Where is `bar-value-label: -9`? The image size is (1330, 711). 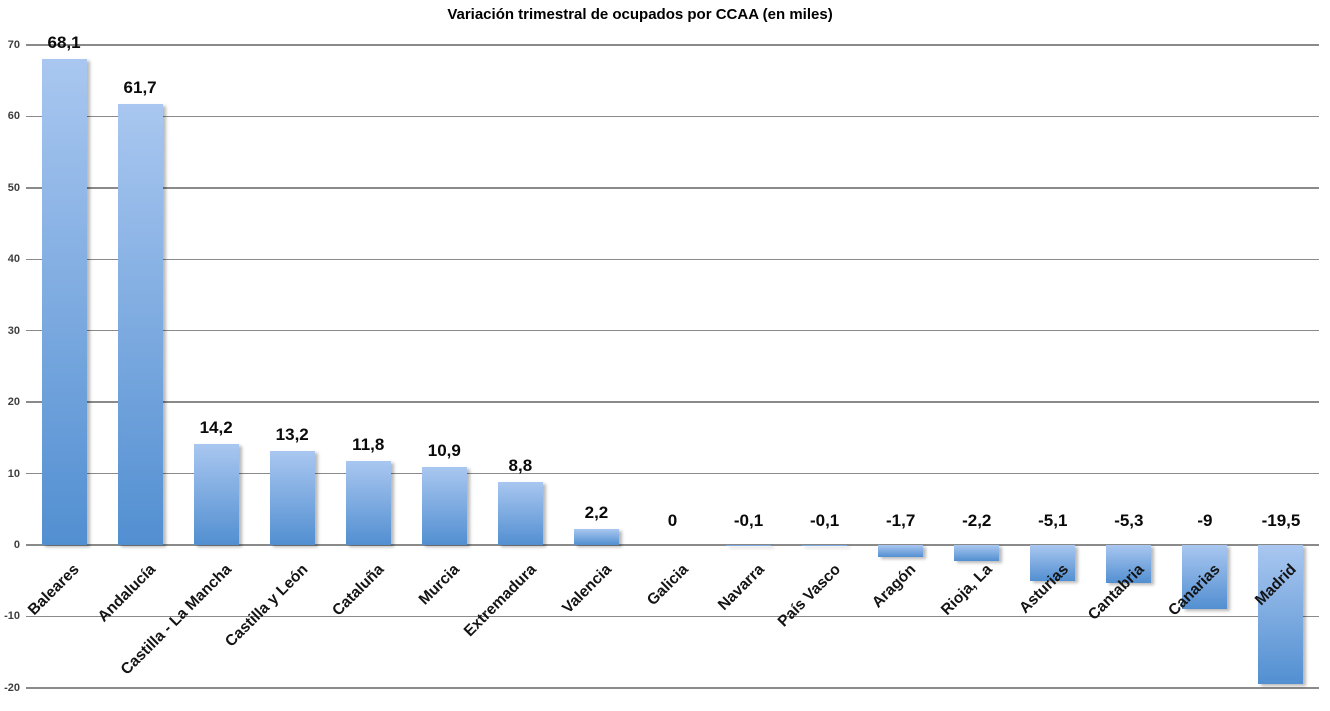 bar-value-label: -9 is located at coordinates (1205, 520).